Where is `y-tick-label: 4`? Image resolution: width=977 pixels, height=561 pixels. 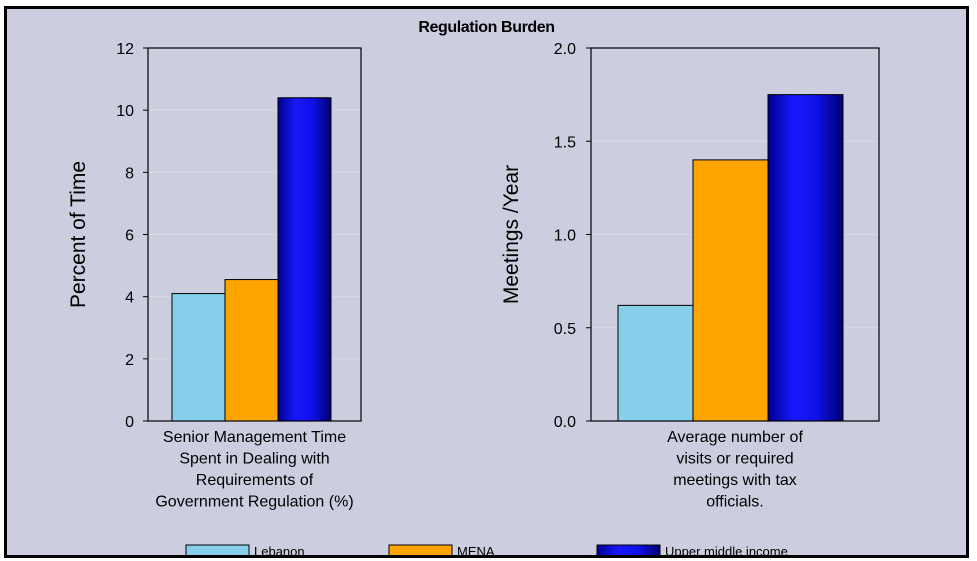 y-tick-label: 4 is located at coordinates (129, 298).